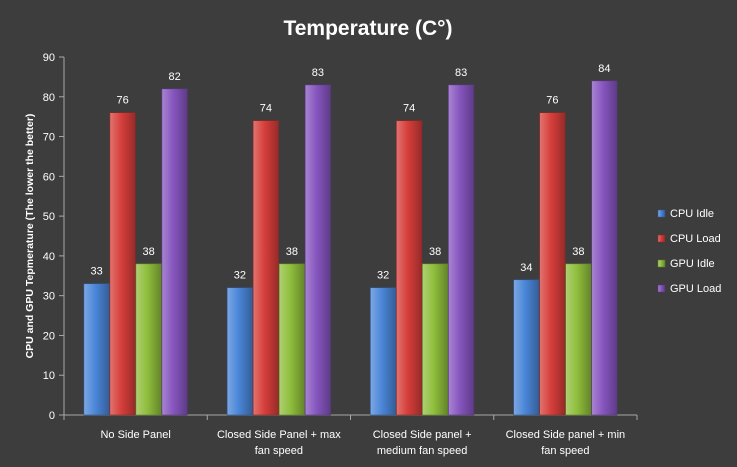 The height and width of the screenshot is (467, 737). Describe the element at coordinates (279, 443) in the screenshot. I see `x-category-label: Closed Side Panel + max fan speed` at that location.